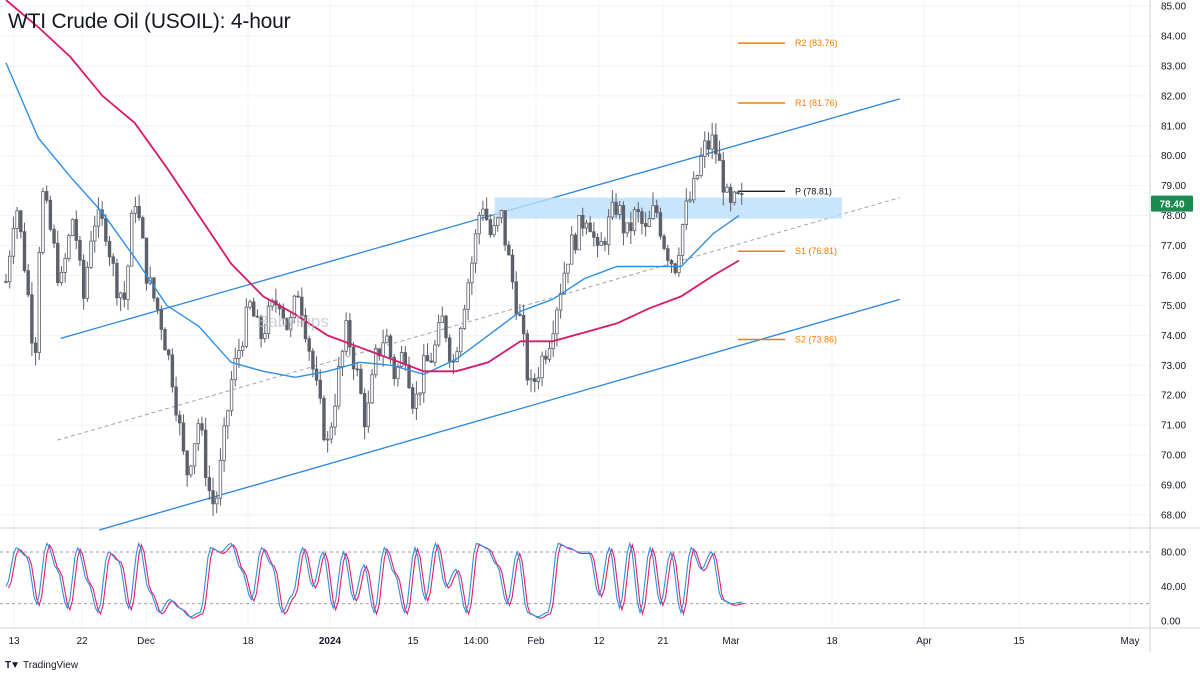 This screenshot has width=1200, height=675. What do you see at coordinates (536, 641) in the screenshot?
I see `time-tick-label: Feb` at bounding box center [536, 641].